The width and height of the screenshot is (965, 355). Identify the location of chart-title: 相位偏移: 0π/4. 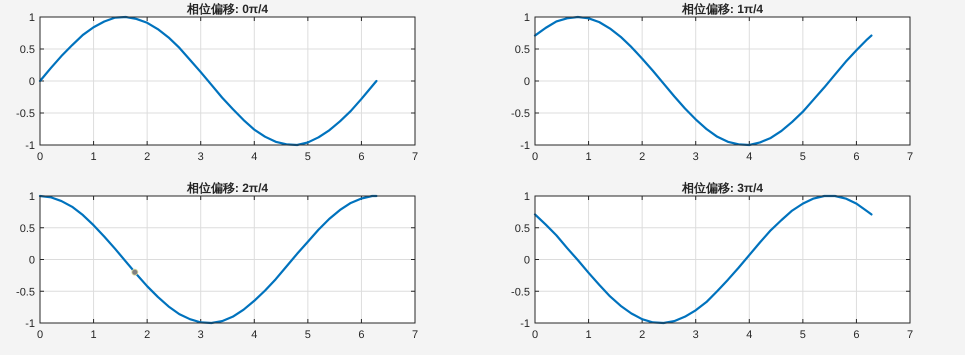
(227, 9).